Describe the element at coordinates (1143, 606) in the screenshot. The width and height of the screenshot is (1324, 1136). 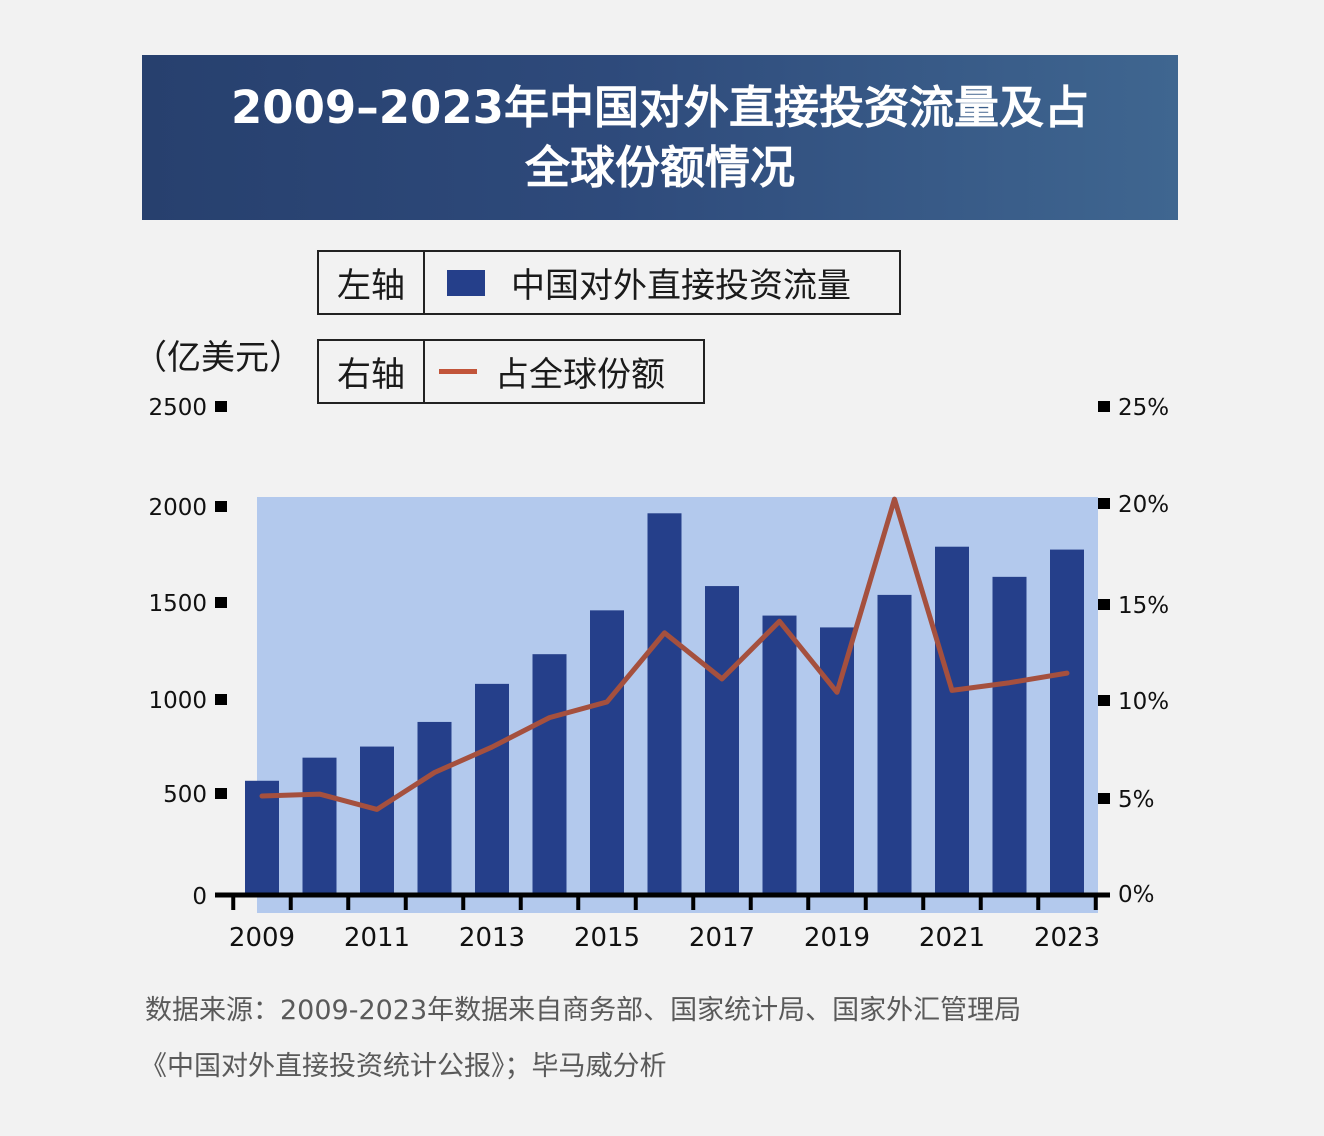
I see `right-tick-label: 15%` at that location.